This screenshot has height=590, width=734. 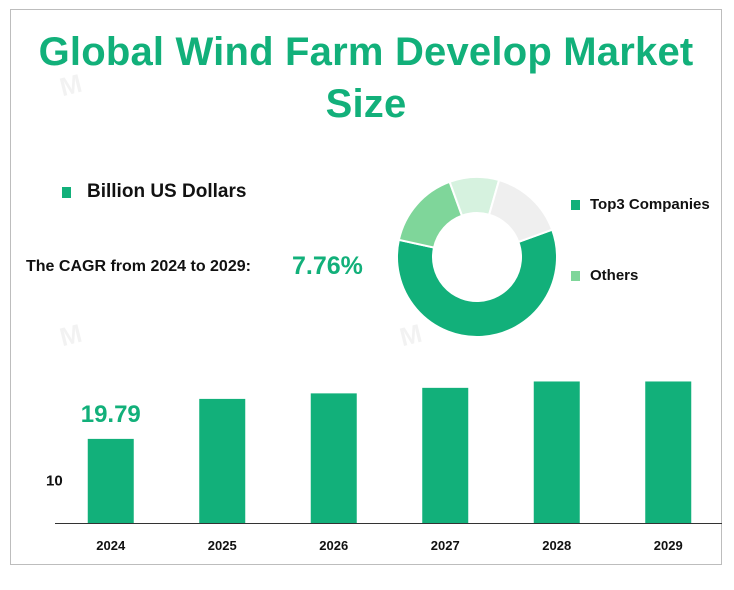 I want to click on pie-legend-top3: Top3 Companies, so click(x=640, y=204).